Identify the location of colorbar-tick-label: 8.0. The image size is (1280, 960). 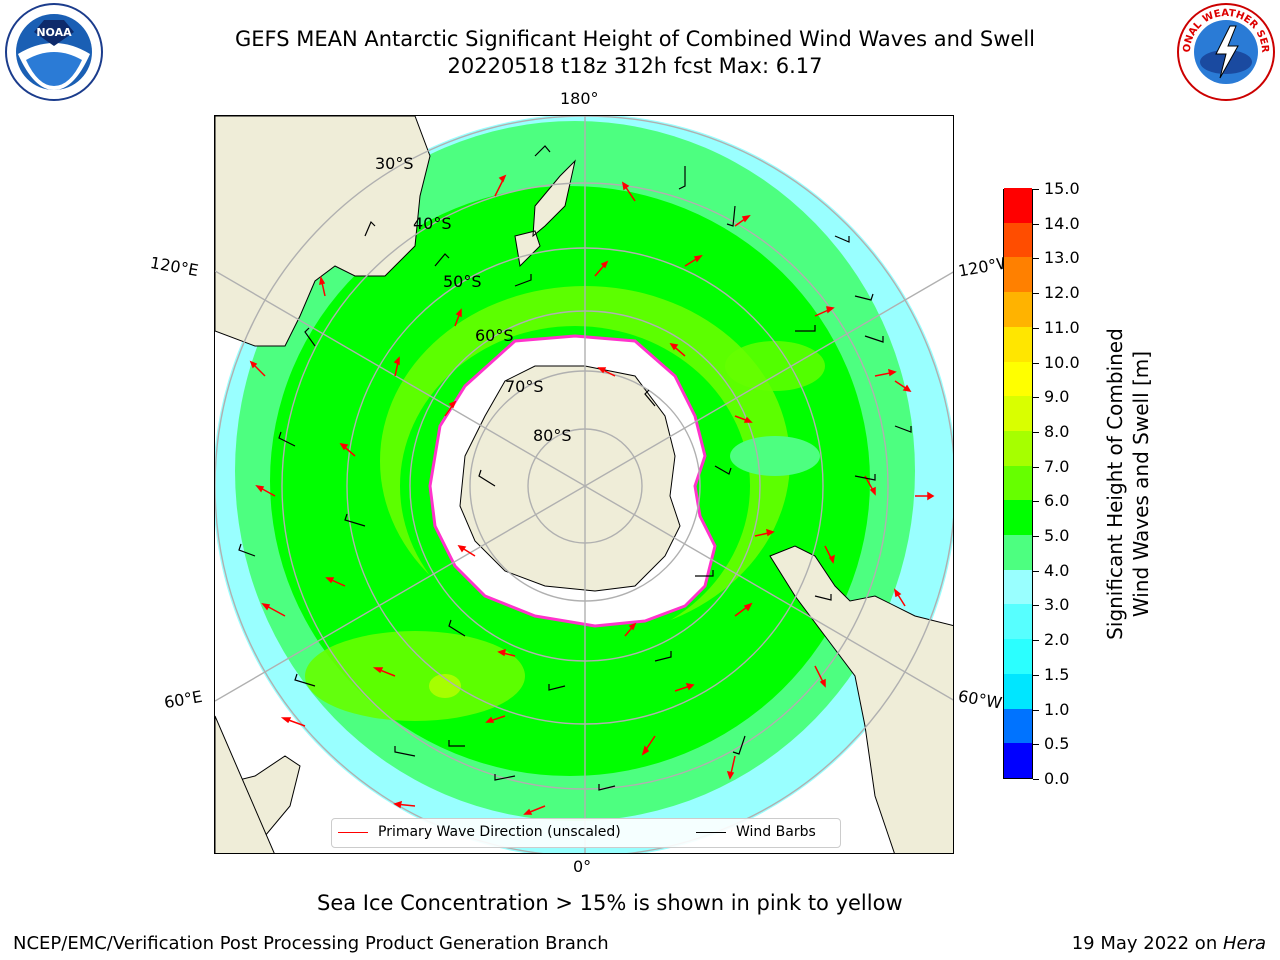
(1057, 431).